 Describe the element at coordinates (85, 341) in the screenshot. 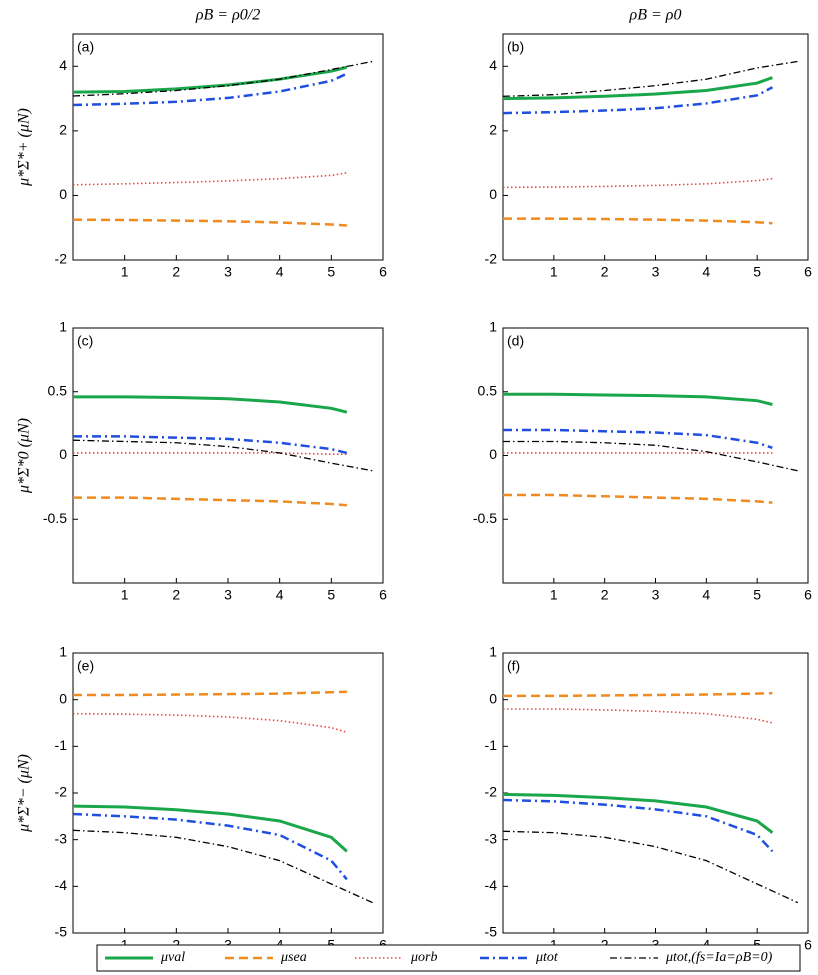

I see `panel-label: (c)` at that location.